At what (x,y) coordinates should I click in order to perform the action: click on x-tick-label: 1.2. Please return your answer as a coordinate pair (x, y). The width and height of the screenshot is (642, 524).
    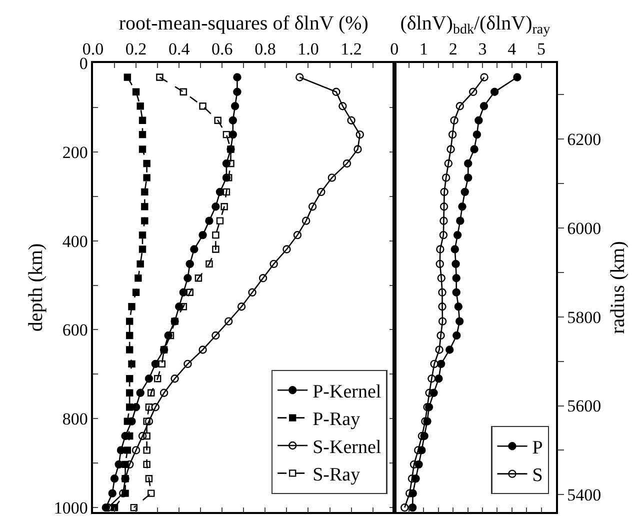
    Looking at the image, I should click on (351, 48).